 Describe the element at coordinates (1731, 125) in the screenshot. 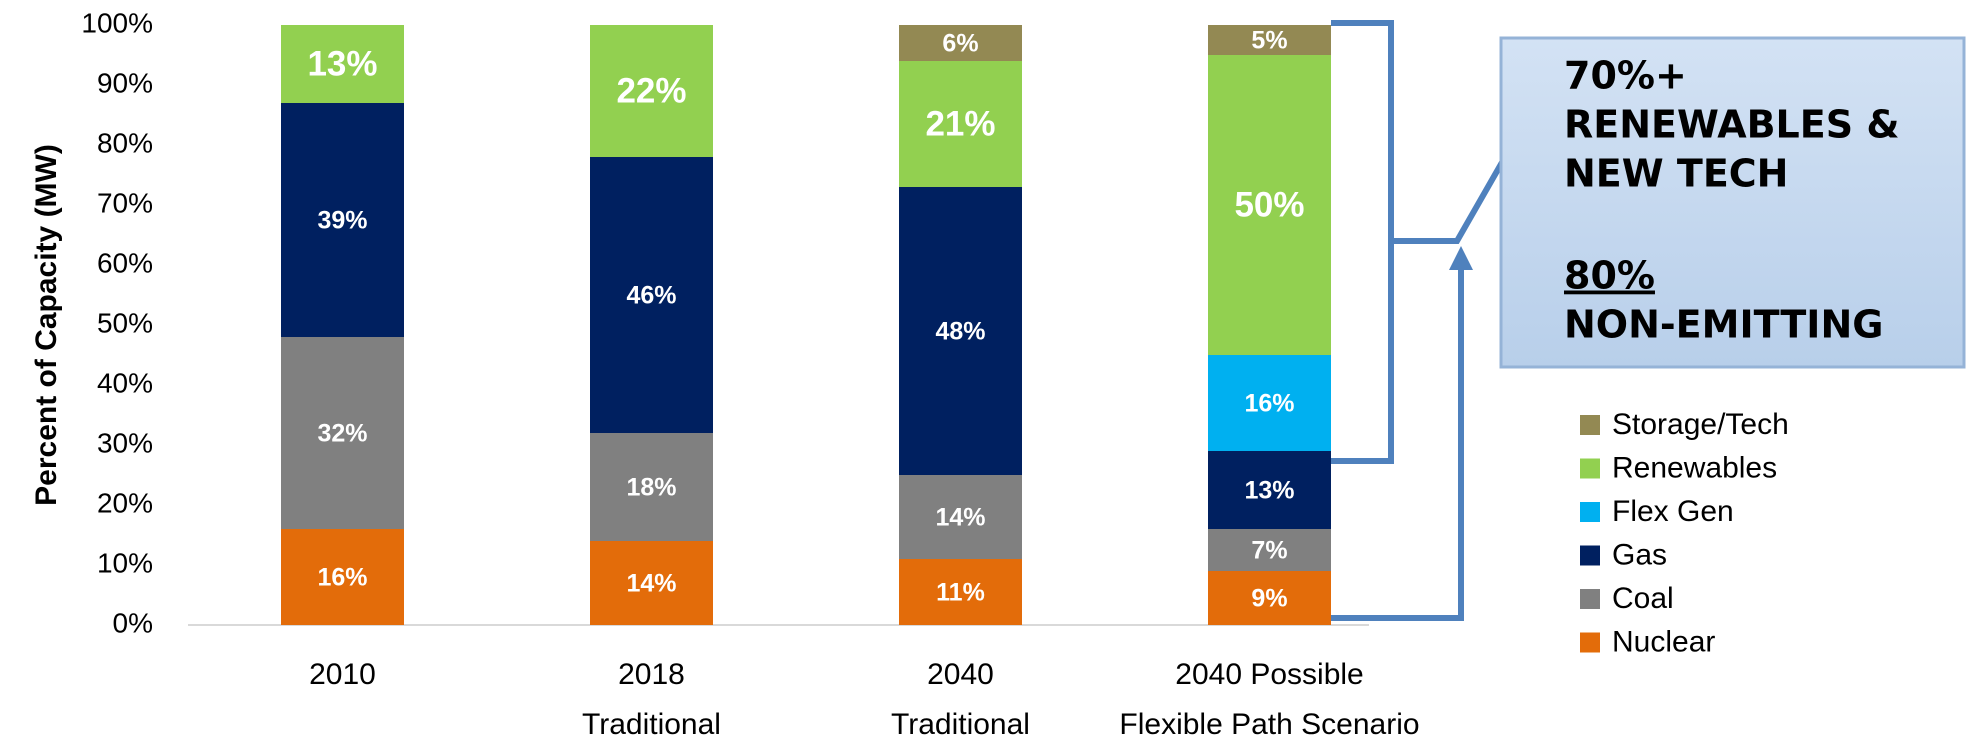

I see `callout-text: RENEWABLES &` at that location.